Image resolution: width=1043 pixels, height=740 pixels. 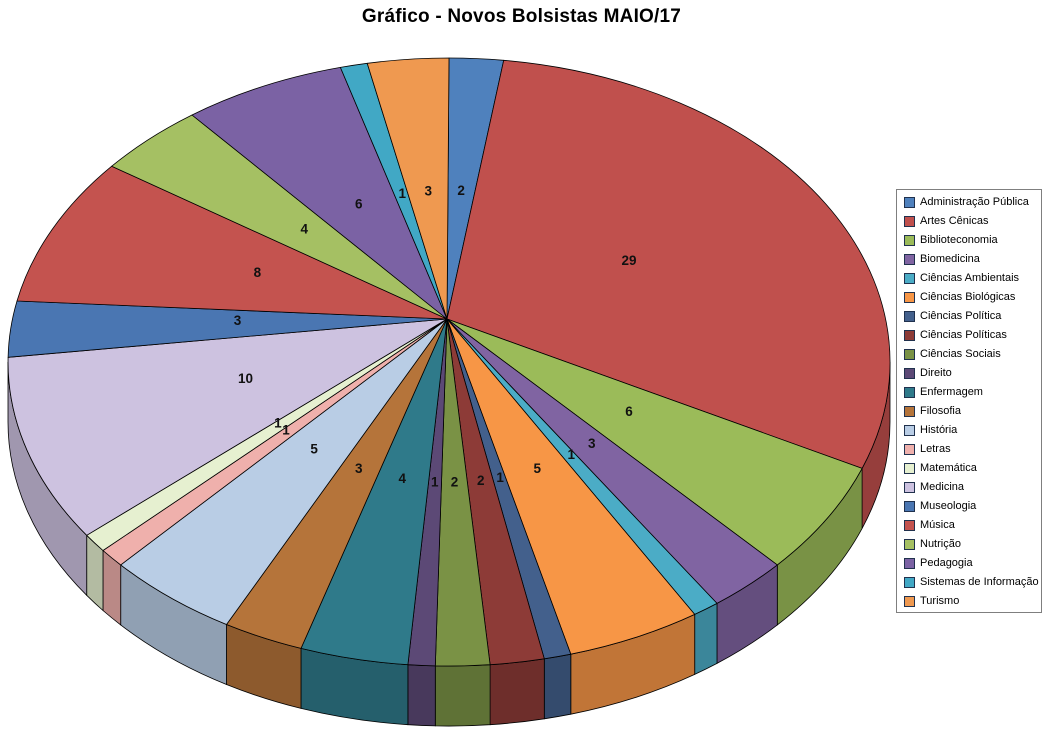 I want to click on pie-slice-medicina, so click(x=227, y=427).